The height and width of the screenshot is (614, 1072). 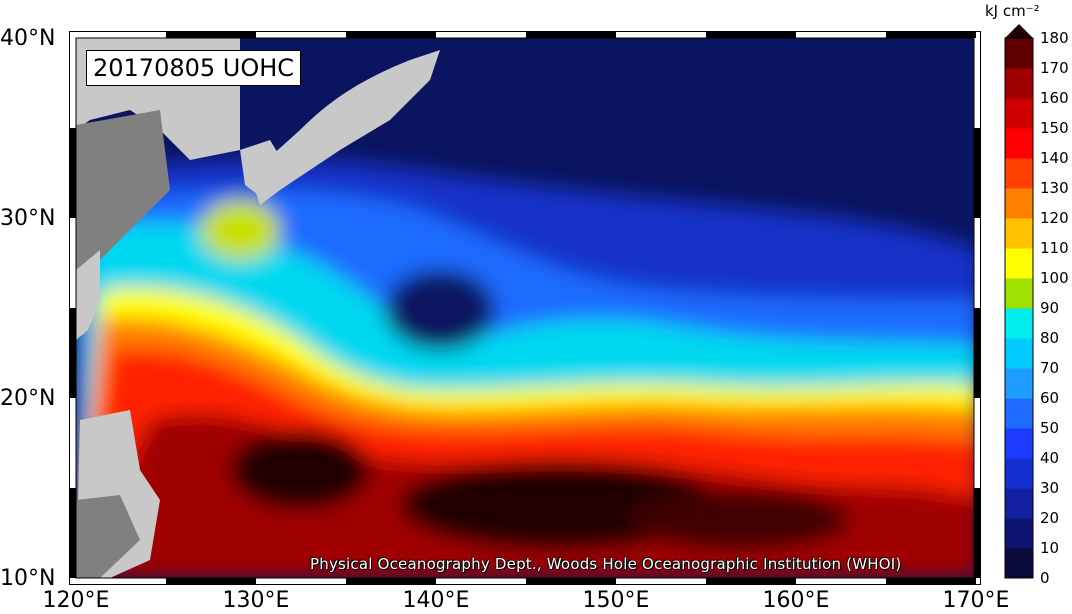 I want to click on colorbar-tick-label: 40, so click(x=1050, y=458).